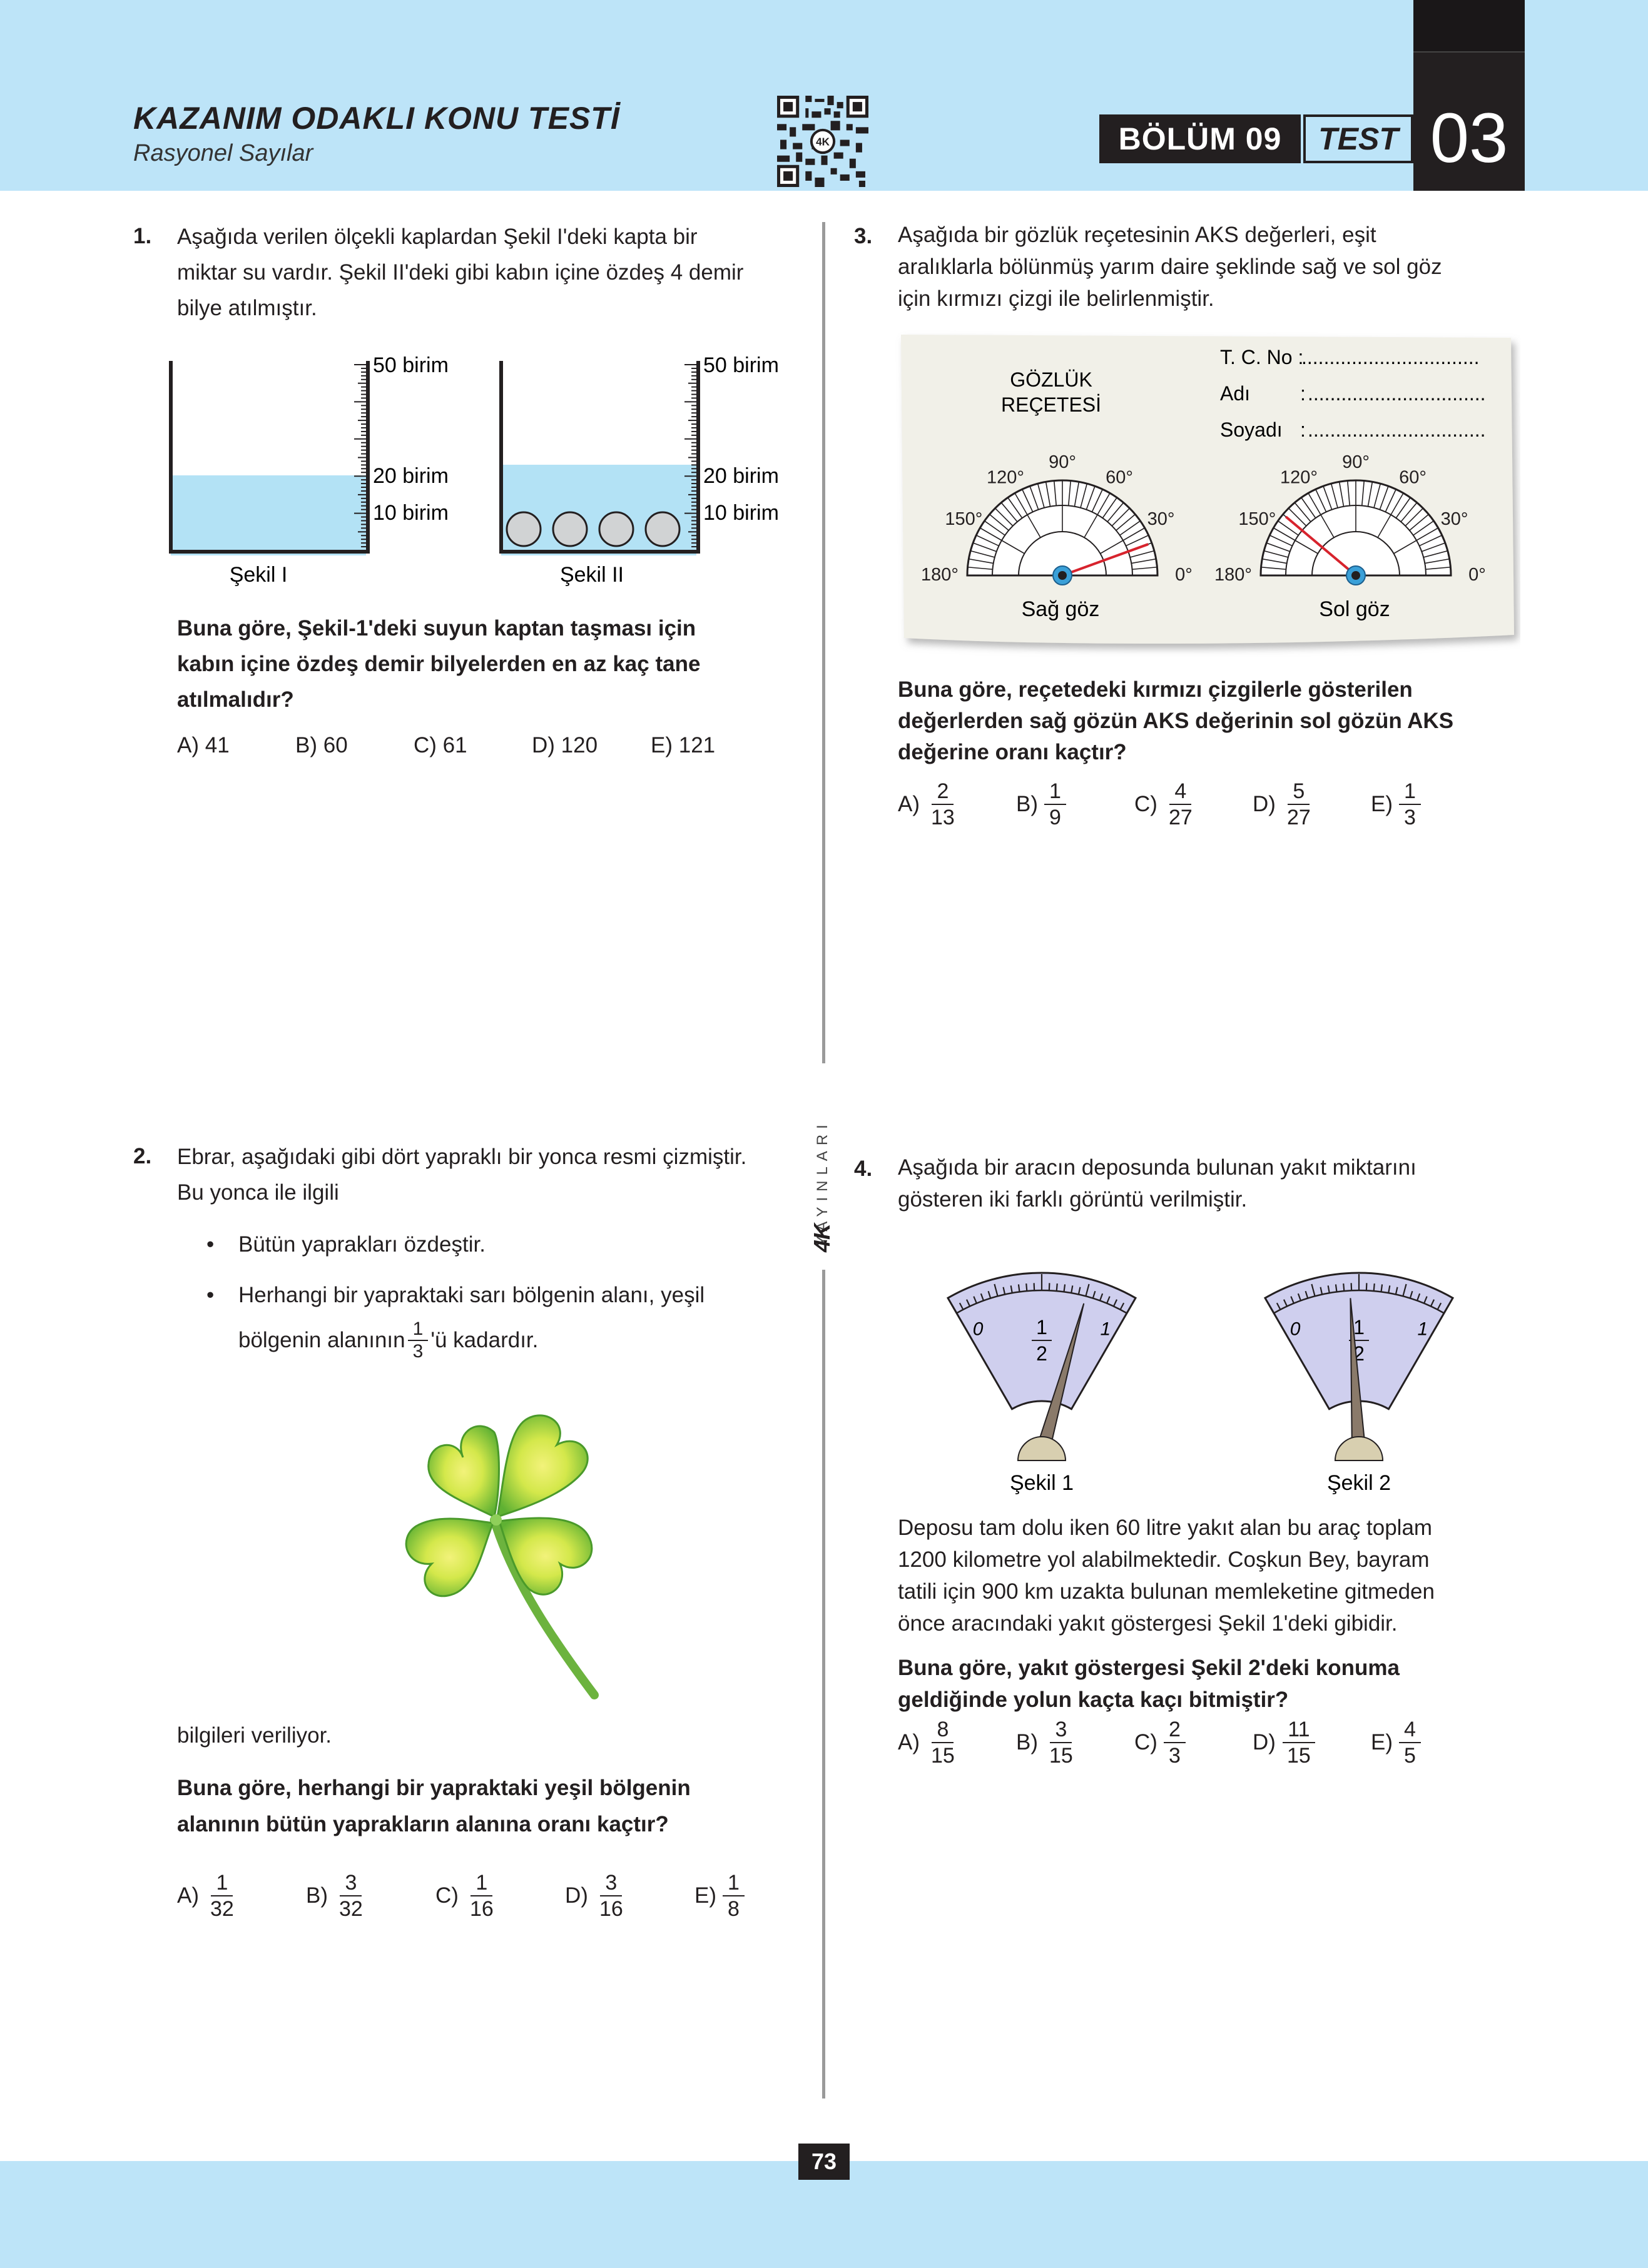 Image resolution: width=1648 pixels, height=2268 pixels. I want to click on q4-number: 4., so click(863, 1169).